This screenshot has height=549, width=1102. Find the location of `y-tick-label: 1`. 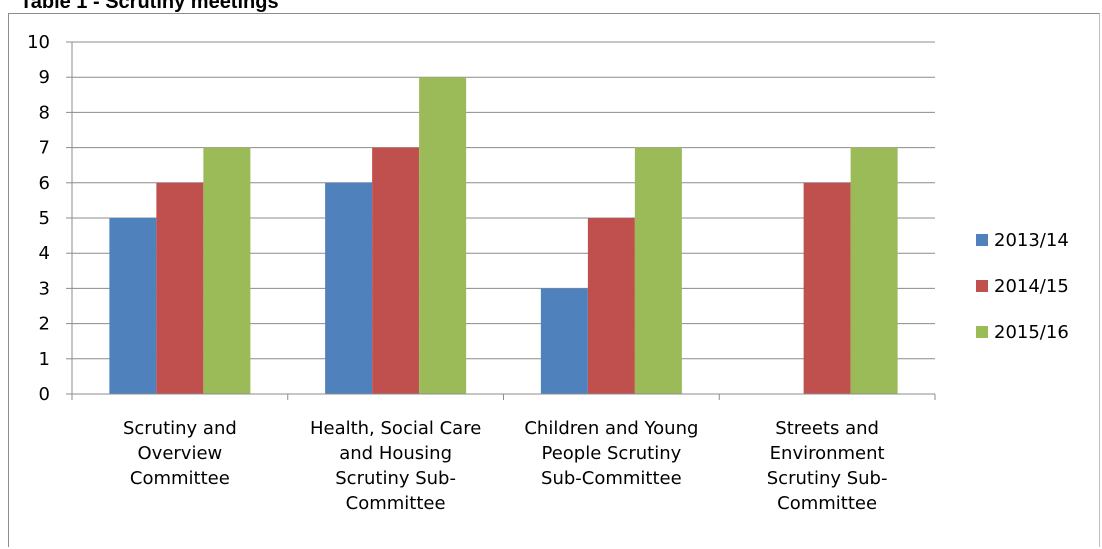

y-tick-label: 1 is located at coordinates (44, 359).